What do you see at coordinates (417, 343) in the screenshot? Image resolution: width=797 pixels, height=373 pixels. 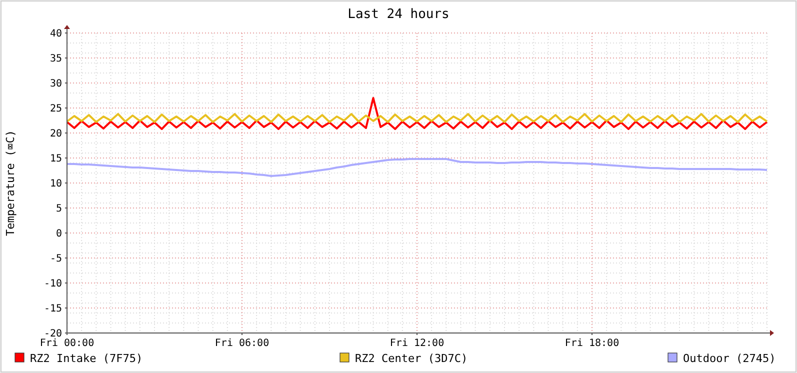 I see `x-tick-label: Fri 12:00` at bounding box center [417, 343].